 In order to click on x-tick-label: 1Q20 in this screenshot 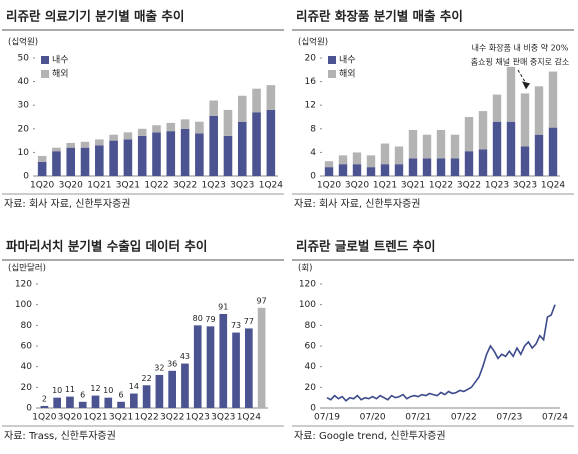, I will do `click(42, 186)`.